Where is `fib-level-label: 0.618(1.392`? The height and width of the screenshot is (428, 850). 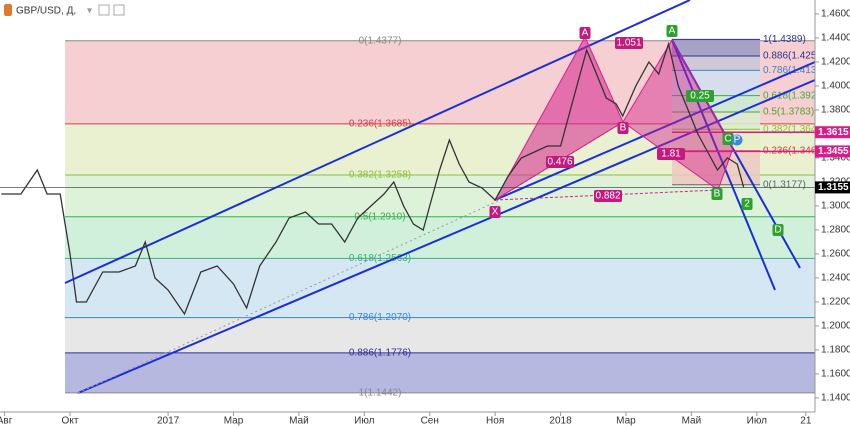 fib-level-label: 0.618(1.392 is located at coordinates (790, 95).